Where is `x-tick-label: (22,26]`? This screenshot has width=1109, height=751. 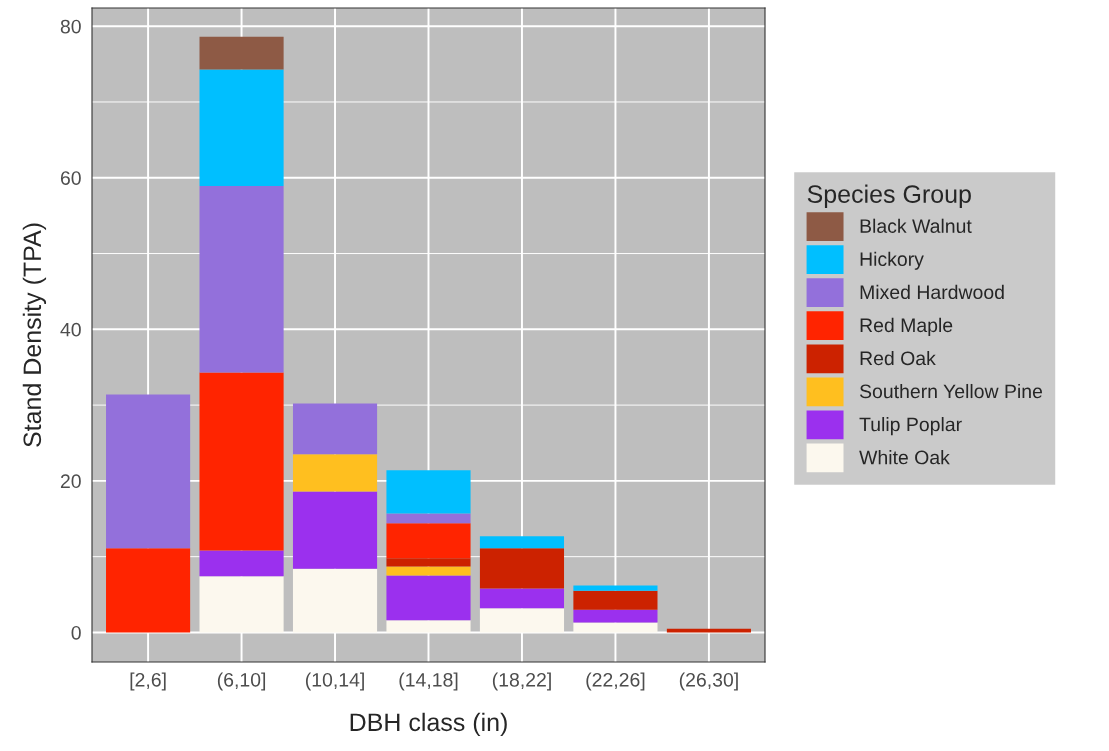
x-tick-label: (22,26] is located at coordinates (615, 681).